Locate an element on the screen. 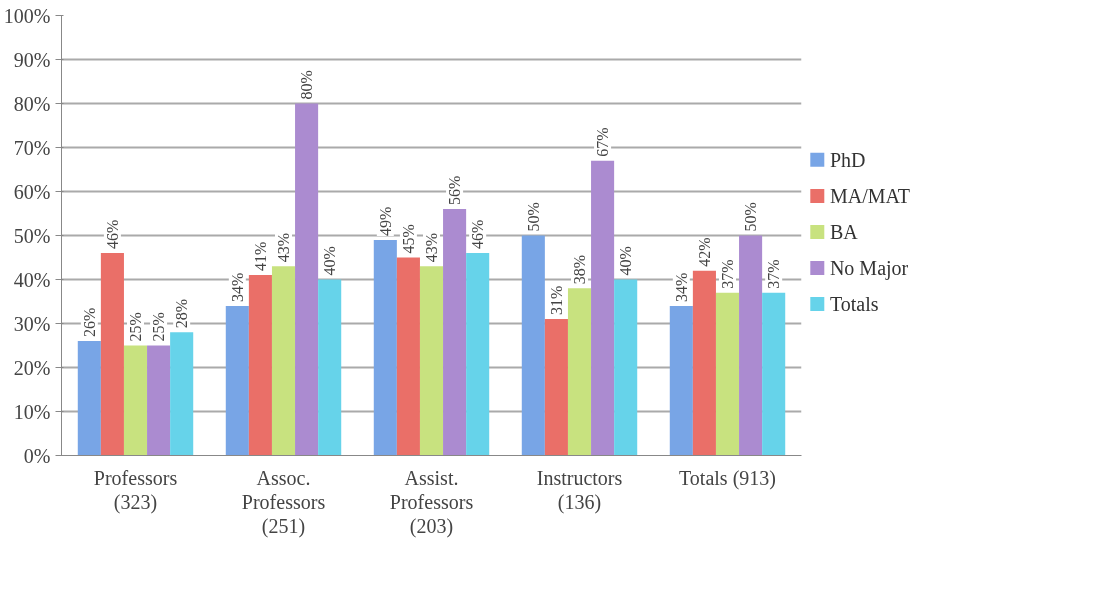 The image size is (1104, 607). data-label: 45% is located at coordinates (408, 239).